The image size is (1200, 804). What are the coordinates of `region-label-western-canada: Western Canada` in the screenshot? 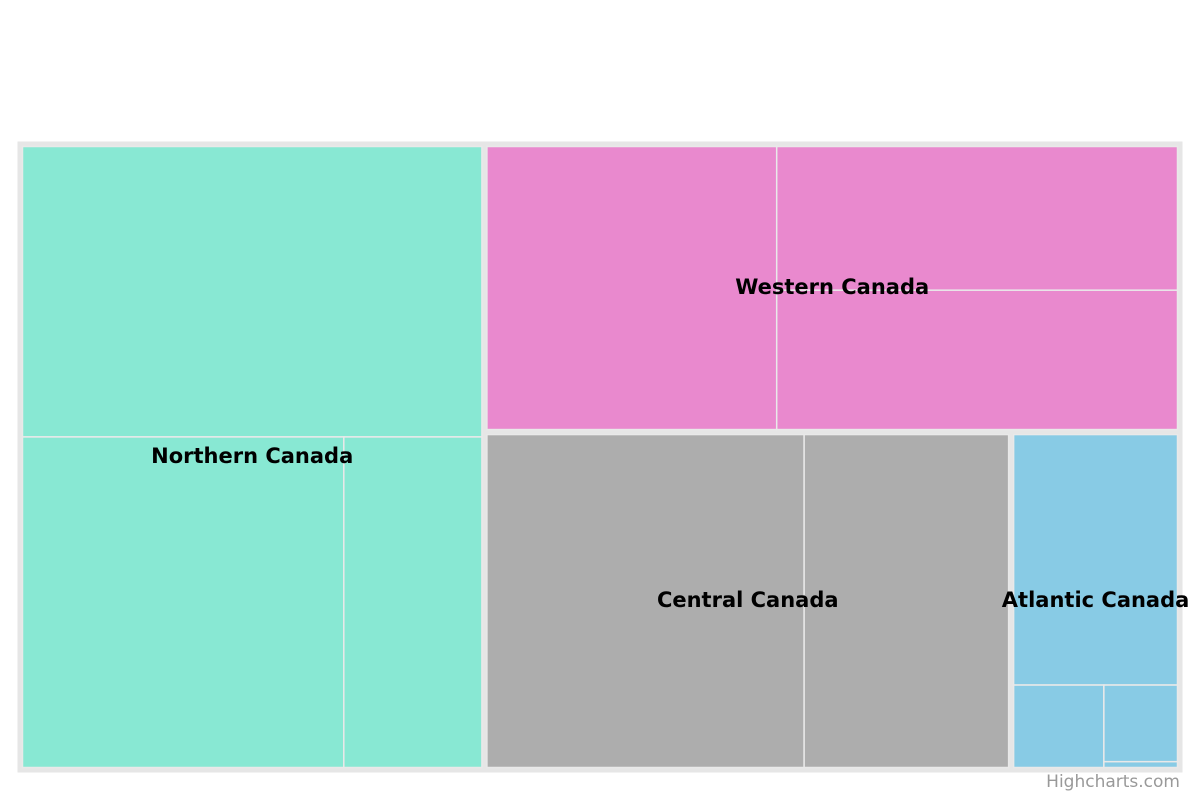 It's located at (832, 287).